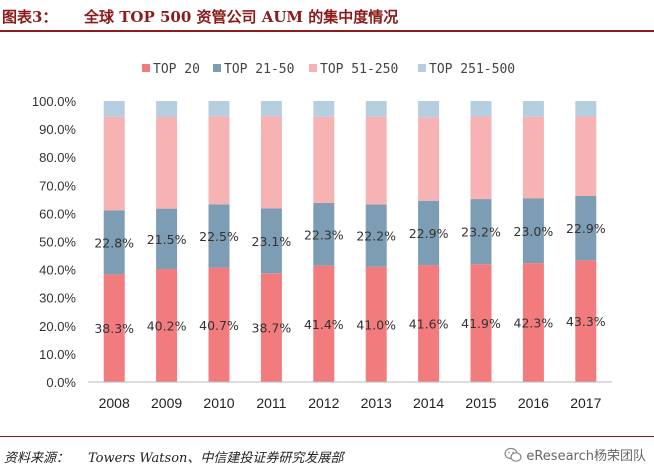 The height and width of the screenshot is (475, 654). I want to click on x-tick-label: 2012, so click(323, 403).